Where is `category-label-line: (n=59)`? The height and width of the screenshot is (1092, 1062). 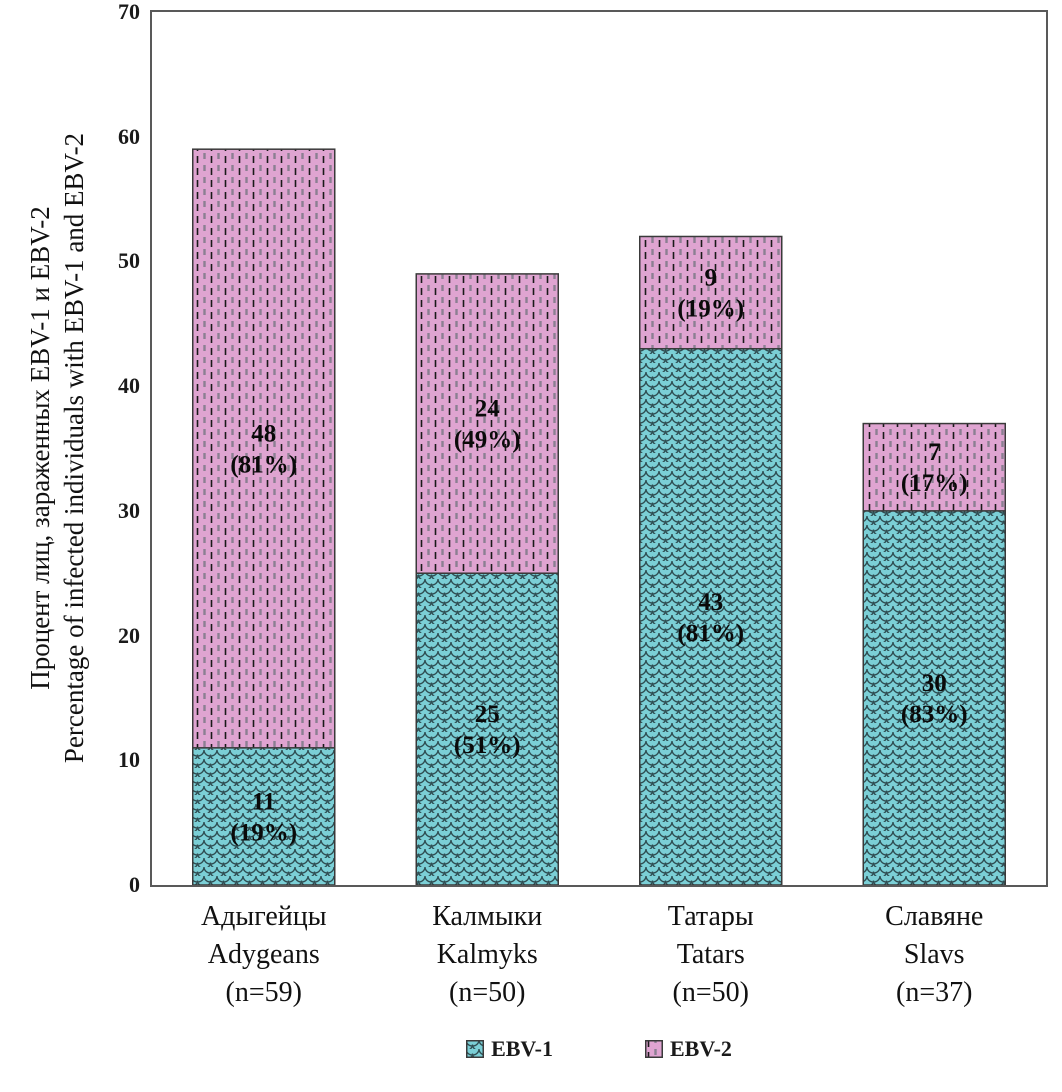
category-label-line: (n=59) is located at coordinates (263, 992).